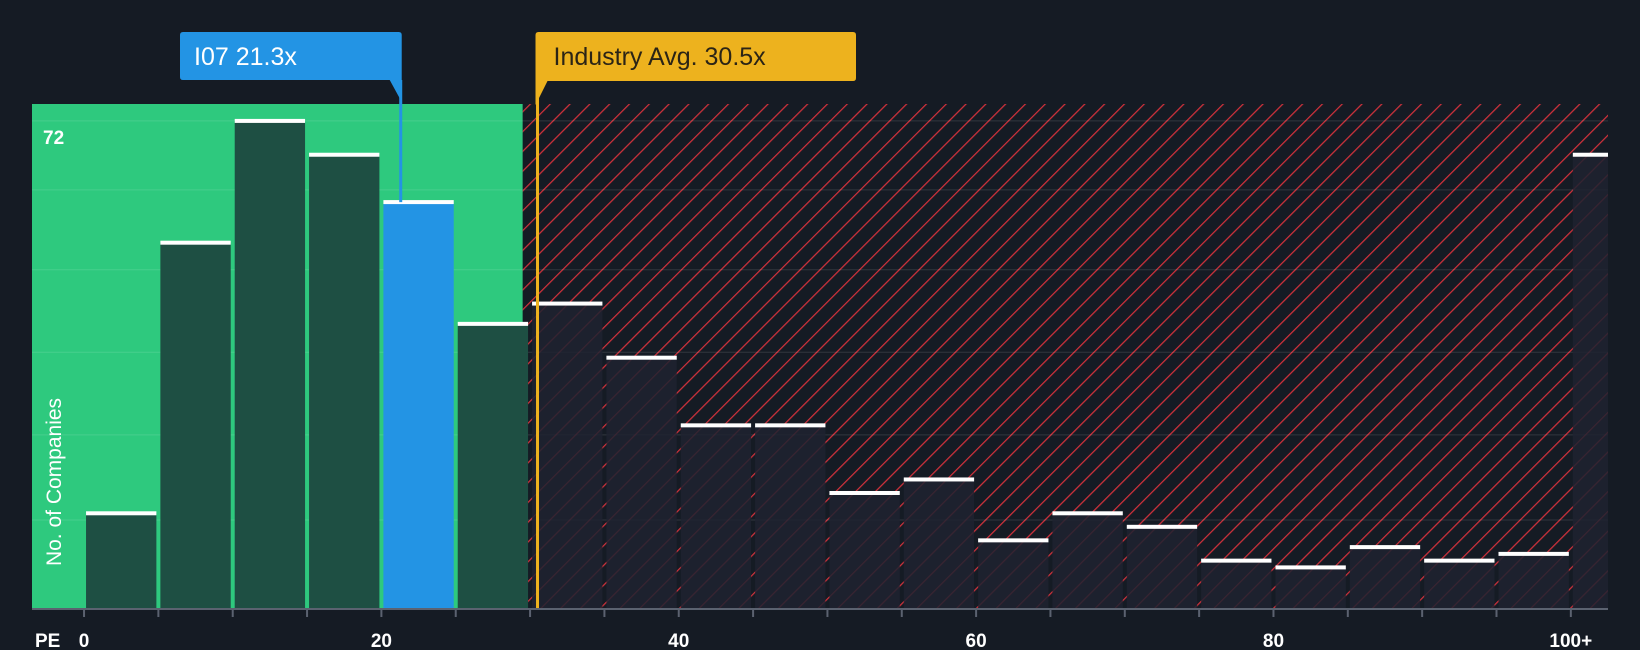  What do you see at coordinates (245, 57) in the screenshot?
I see `company-callout-label: I07 21.3x` at bounding box center [245, 57].